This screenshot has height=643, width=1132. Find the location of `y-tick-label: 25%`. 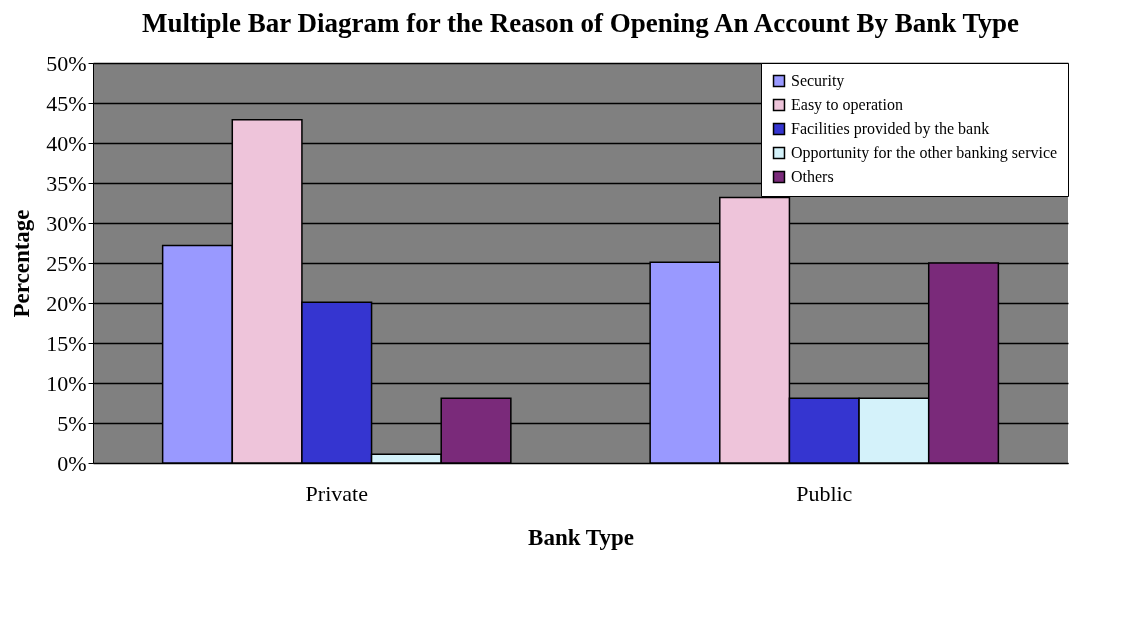

y-tick-label: 25% is located at coordinates (66, 263).